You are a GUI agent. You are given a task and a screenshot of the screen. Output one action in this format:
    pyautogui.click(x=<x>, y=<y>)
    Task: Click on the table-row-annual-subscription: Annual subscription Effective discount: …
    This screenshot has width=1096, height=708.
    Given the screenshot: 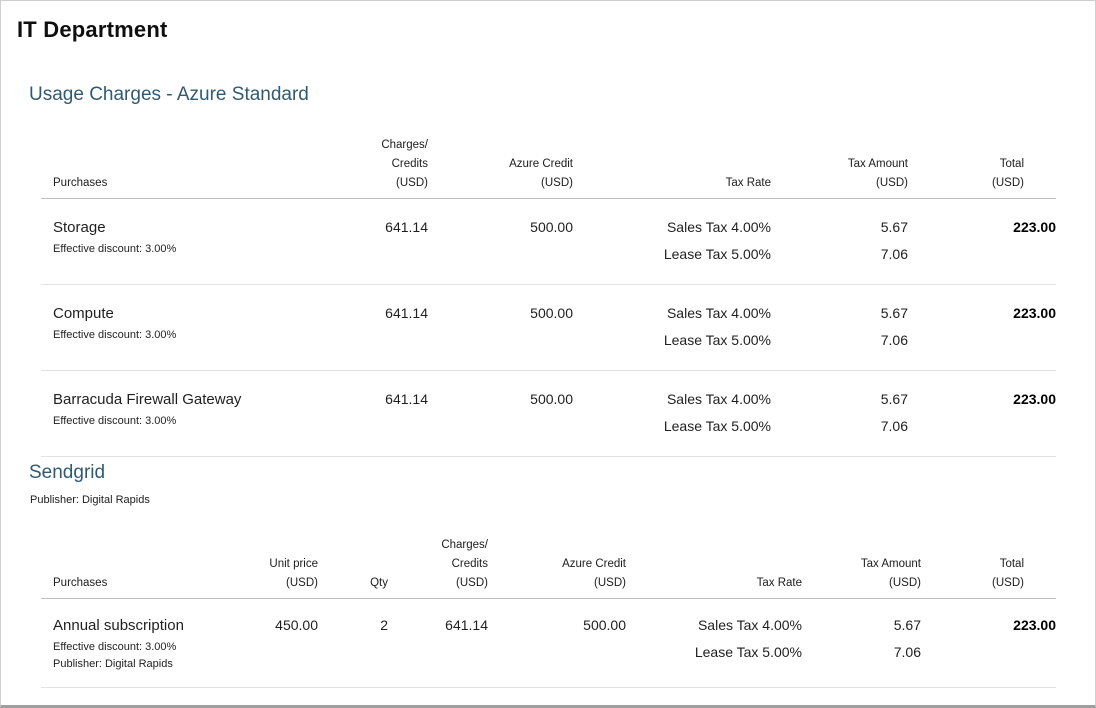 What is the action you would take?
    pyautogui.click(x=548, y=643)
    